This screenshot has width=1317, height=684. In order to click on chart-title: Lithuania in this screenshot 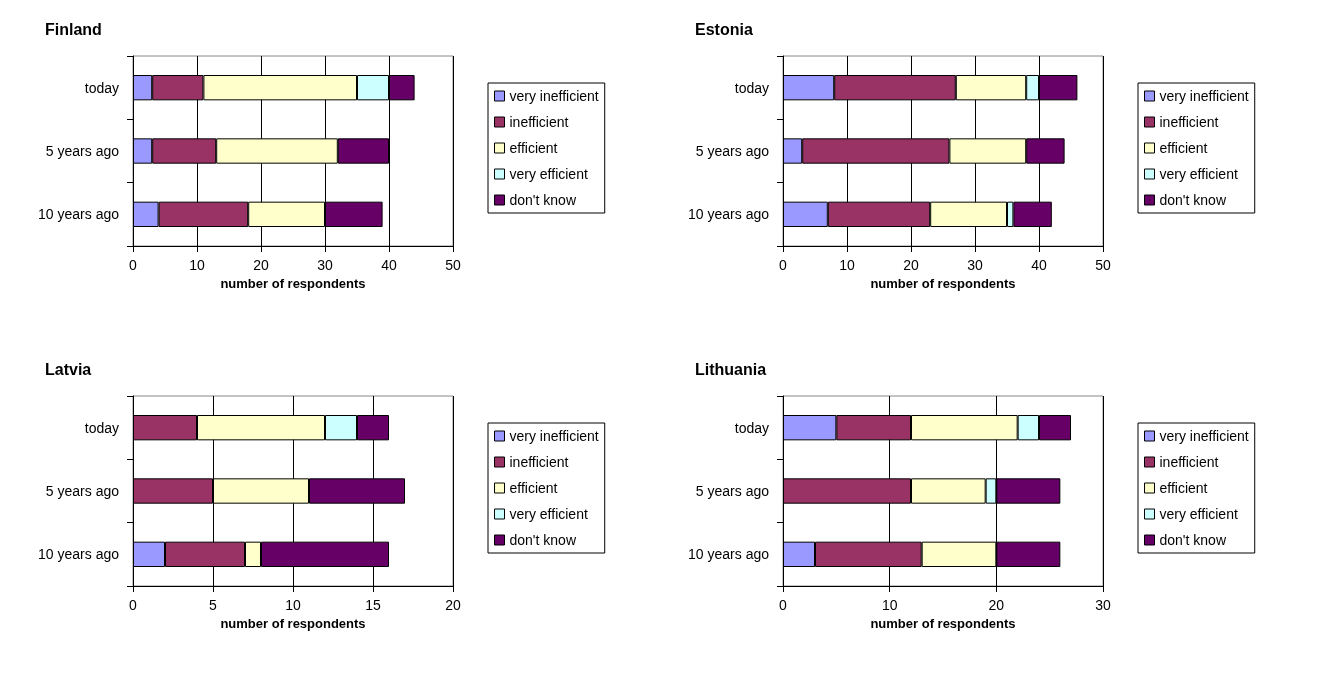, I will do `click(731, 369)`.